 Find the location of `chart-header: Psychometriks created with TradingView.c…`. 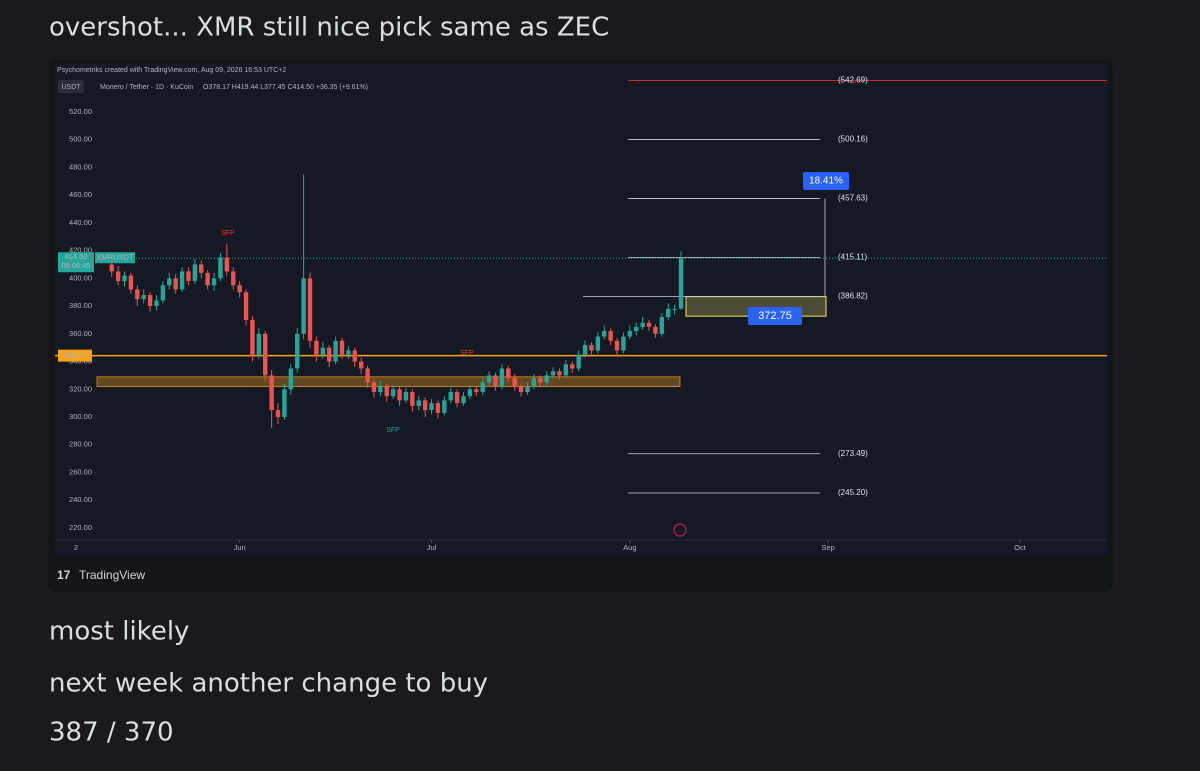

chart-header: Psychometriks created with TradingView.c… is located at coordinates (171, 70).